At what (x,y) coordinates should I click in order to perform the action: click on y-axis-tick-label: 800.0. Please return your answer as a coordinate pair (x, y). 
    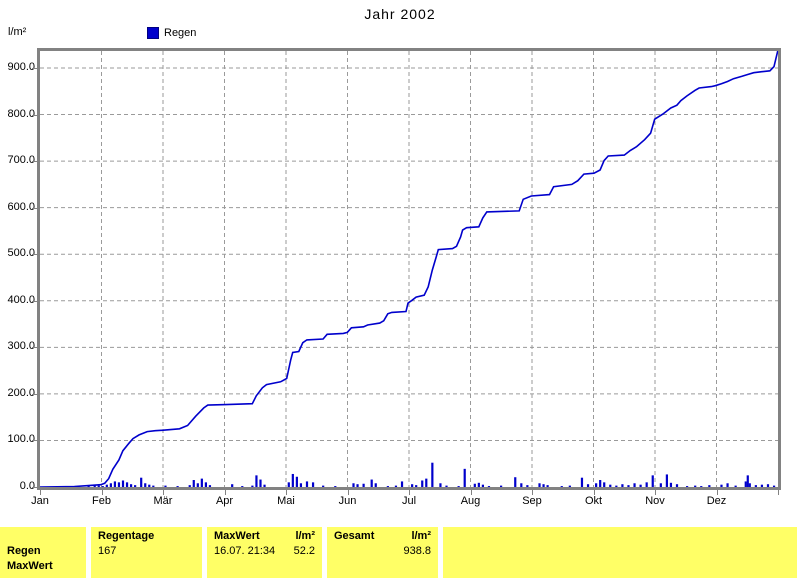
    Looking at the image, I should click on (21, 113).